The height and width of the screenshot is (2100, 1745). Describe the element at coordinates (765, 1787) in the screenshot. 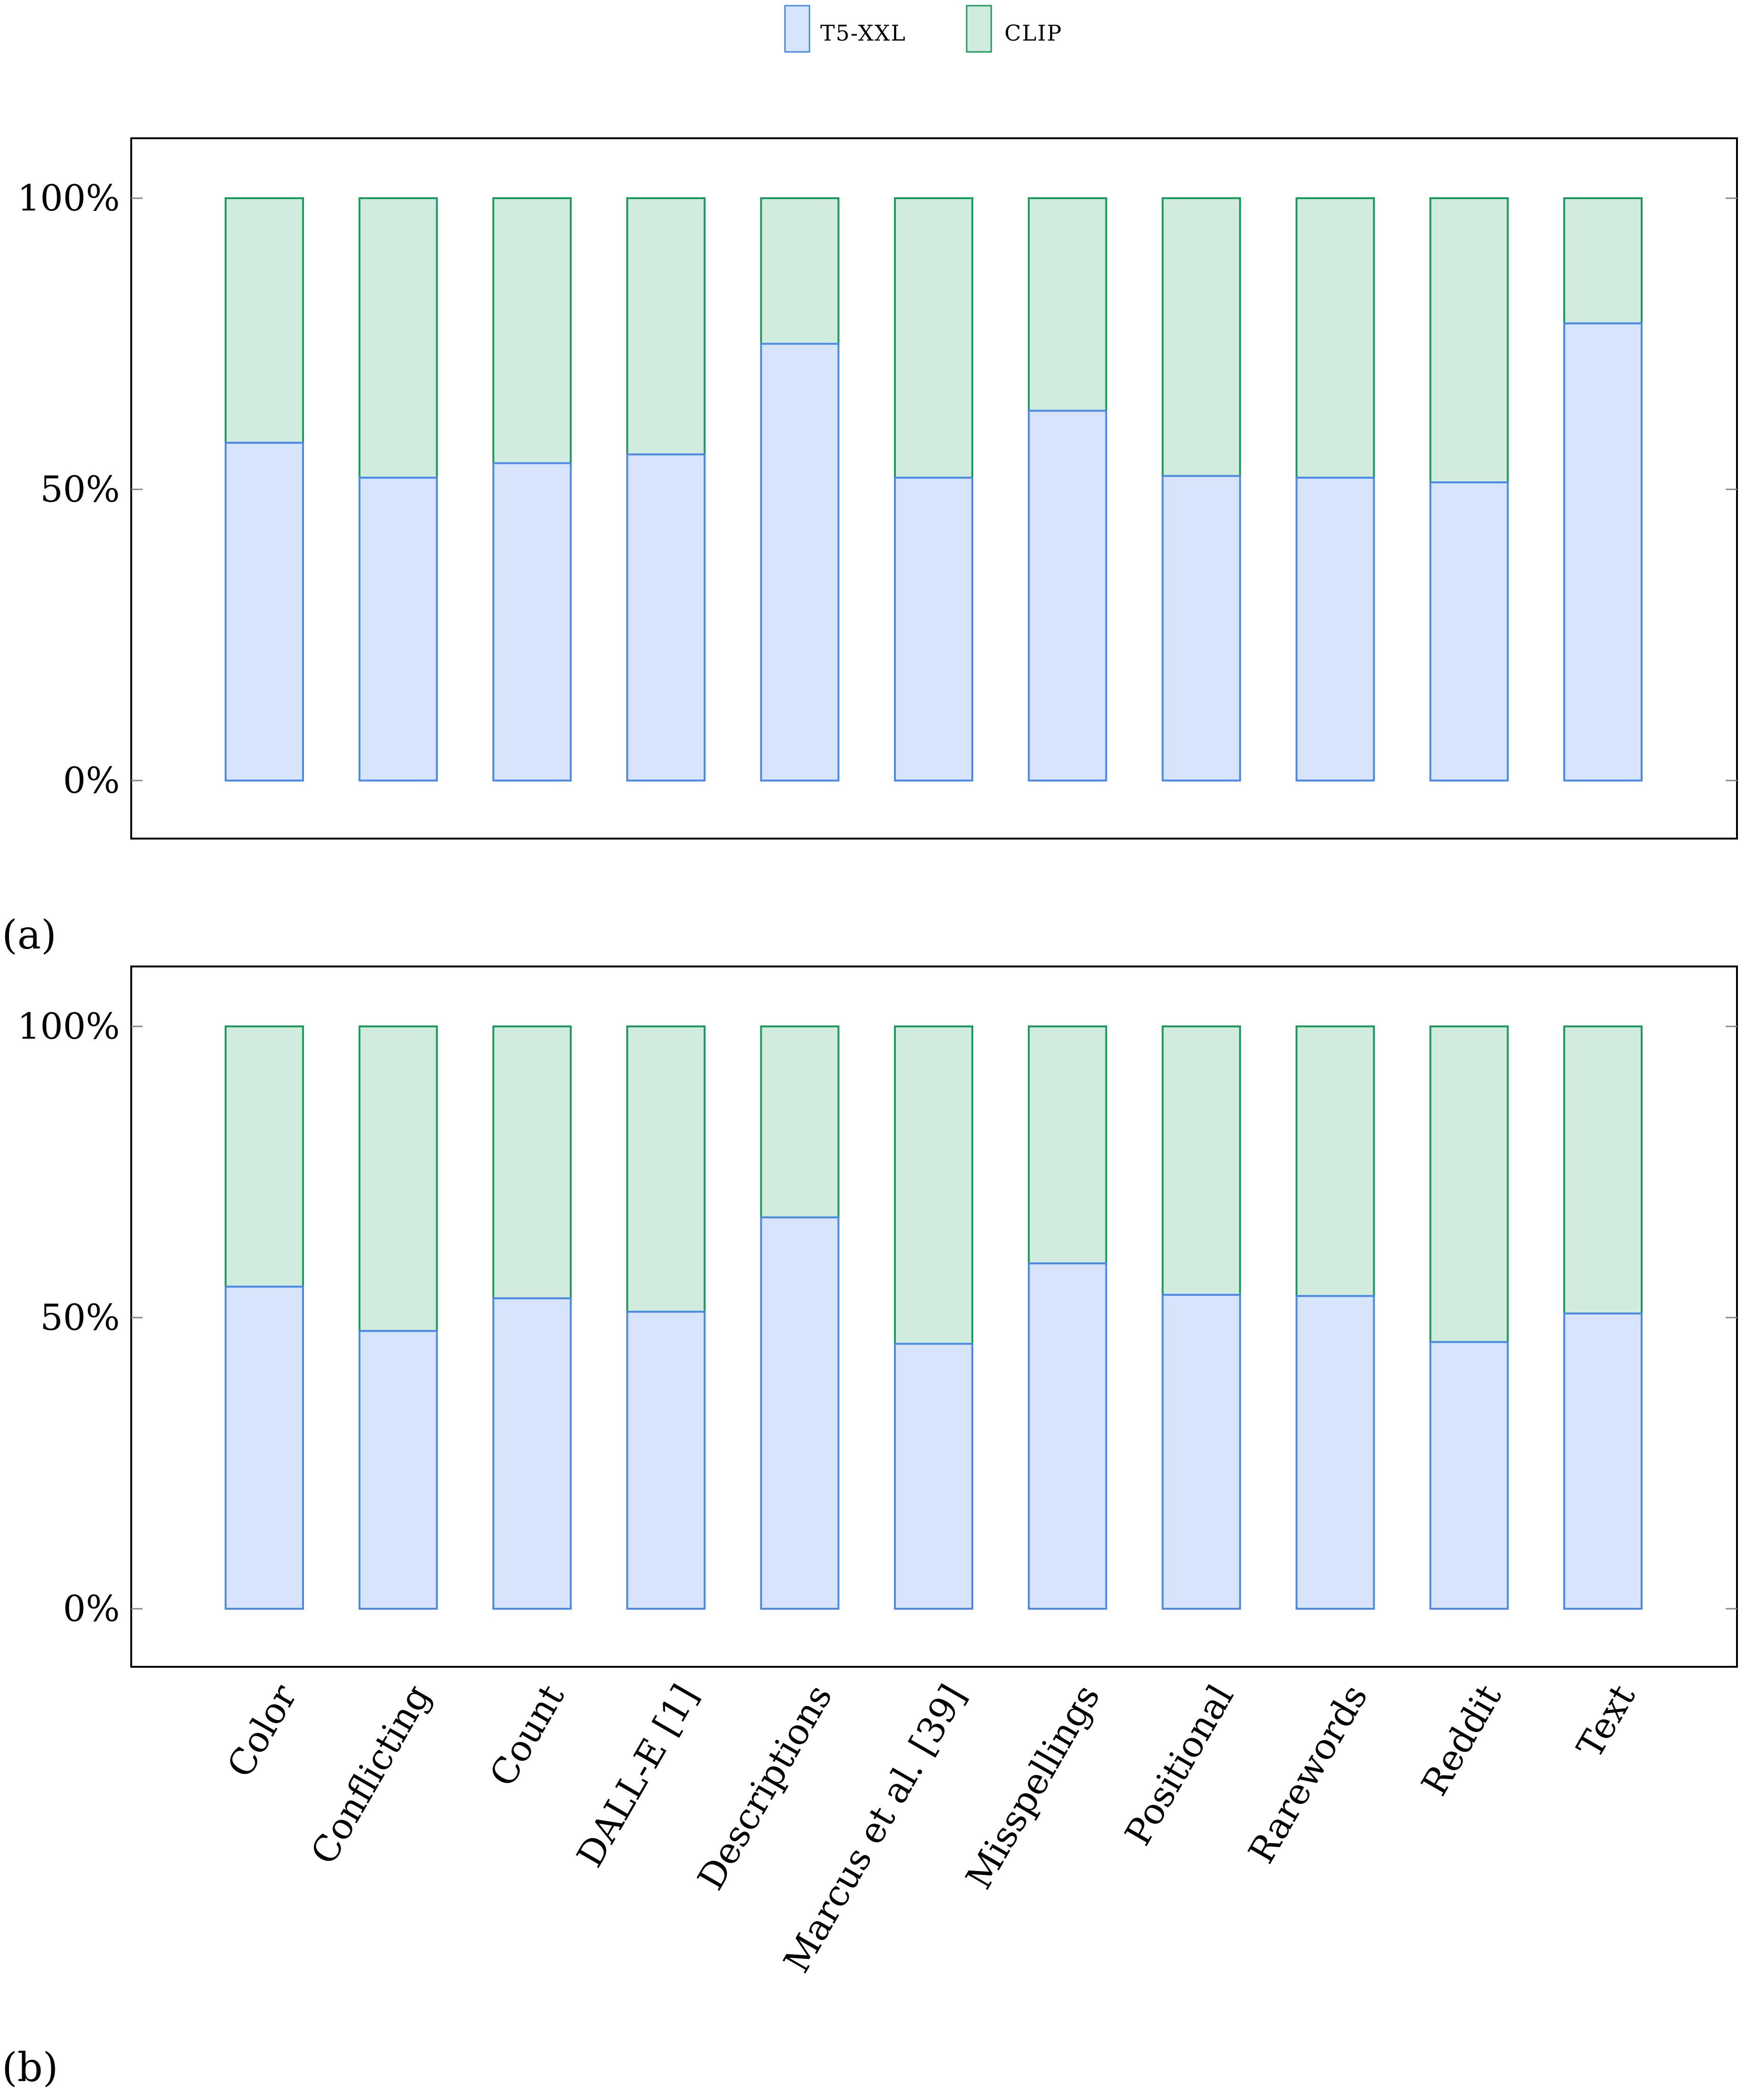

I see `x-category-label: Descriptions` at that location.